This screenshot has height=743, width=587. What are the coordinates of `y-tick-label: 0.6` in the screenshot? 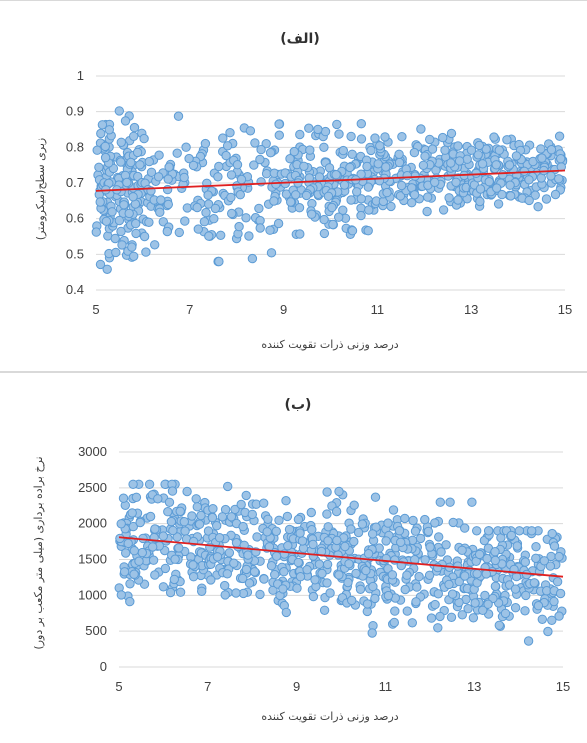 It's located at (75, 218).